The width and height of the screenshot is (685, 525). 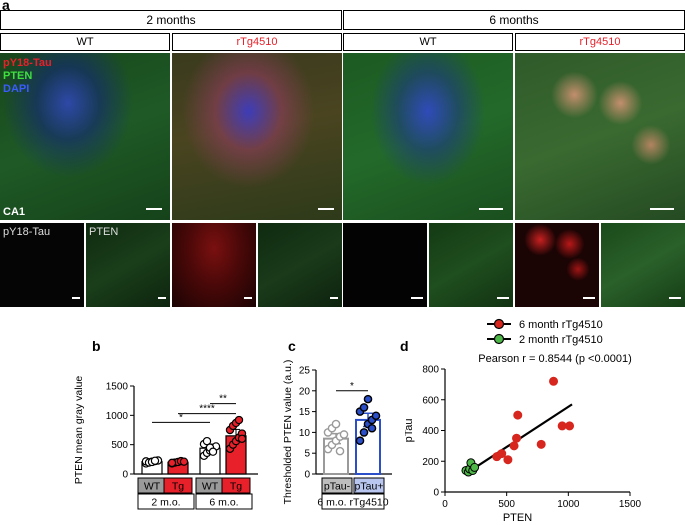 What do you see at coordinates (18, 76) in the screenshot?
I see `channel-label-pten: PTEN` at bounding box center [18, 76].